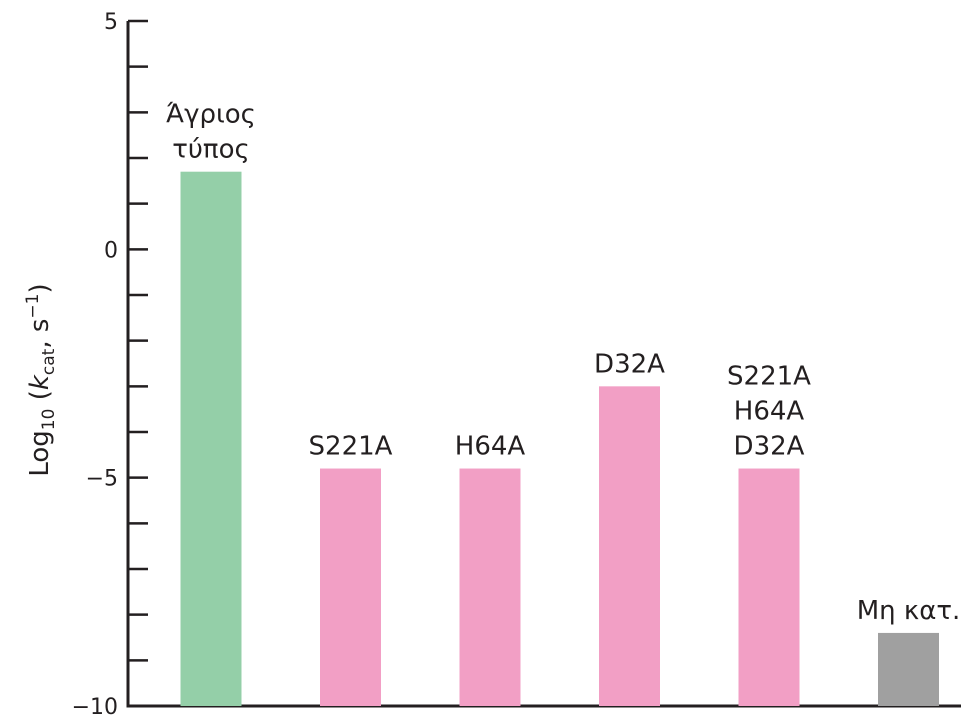  I want to click on ylabel-var: k, so click(40, 382).